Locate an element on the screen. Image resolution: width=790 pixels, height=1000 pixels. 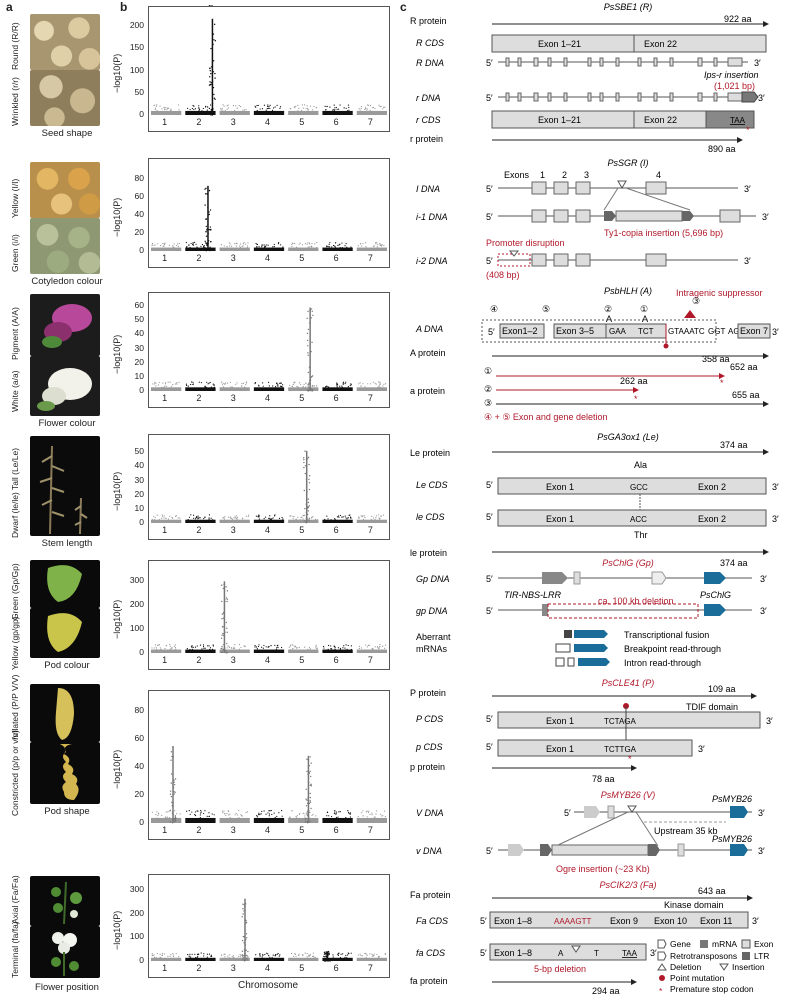
rr-taa: TAA is located at coordinates (738, 120).